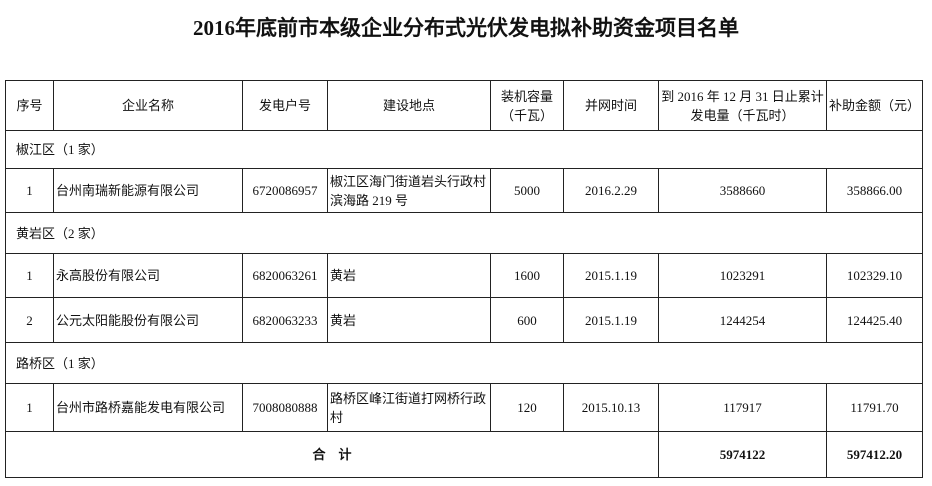 This screenshot has height=486, width=932. What do you see at coordinates (409, 407) in the screenshot?
I see `location: 路桥区峰江街道打网桥行政村` at bounding box center [409, 407].